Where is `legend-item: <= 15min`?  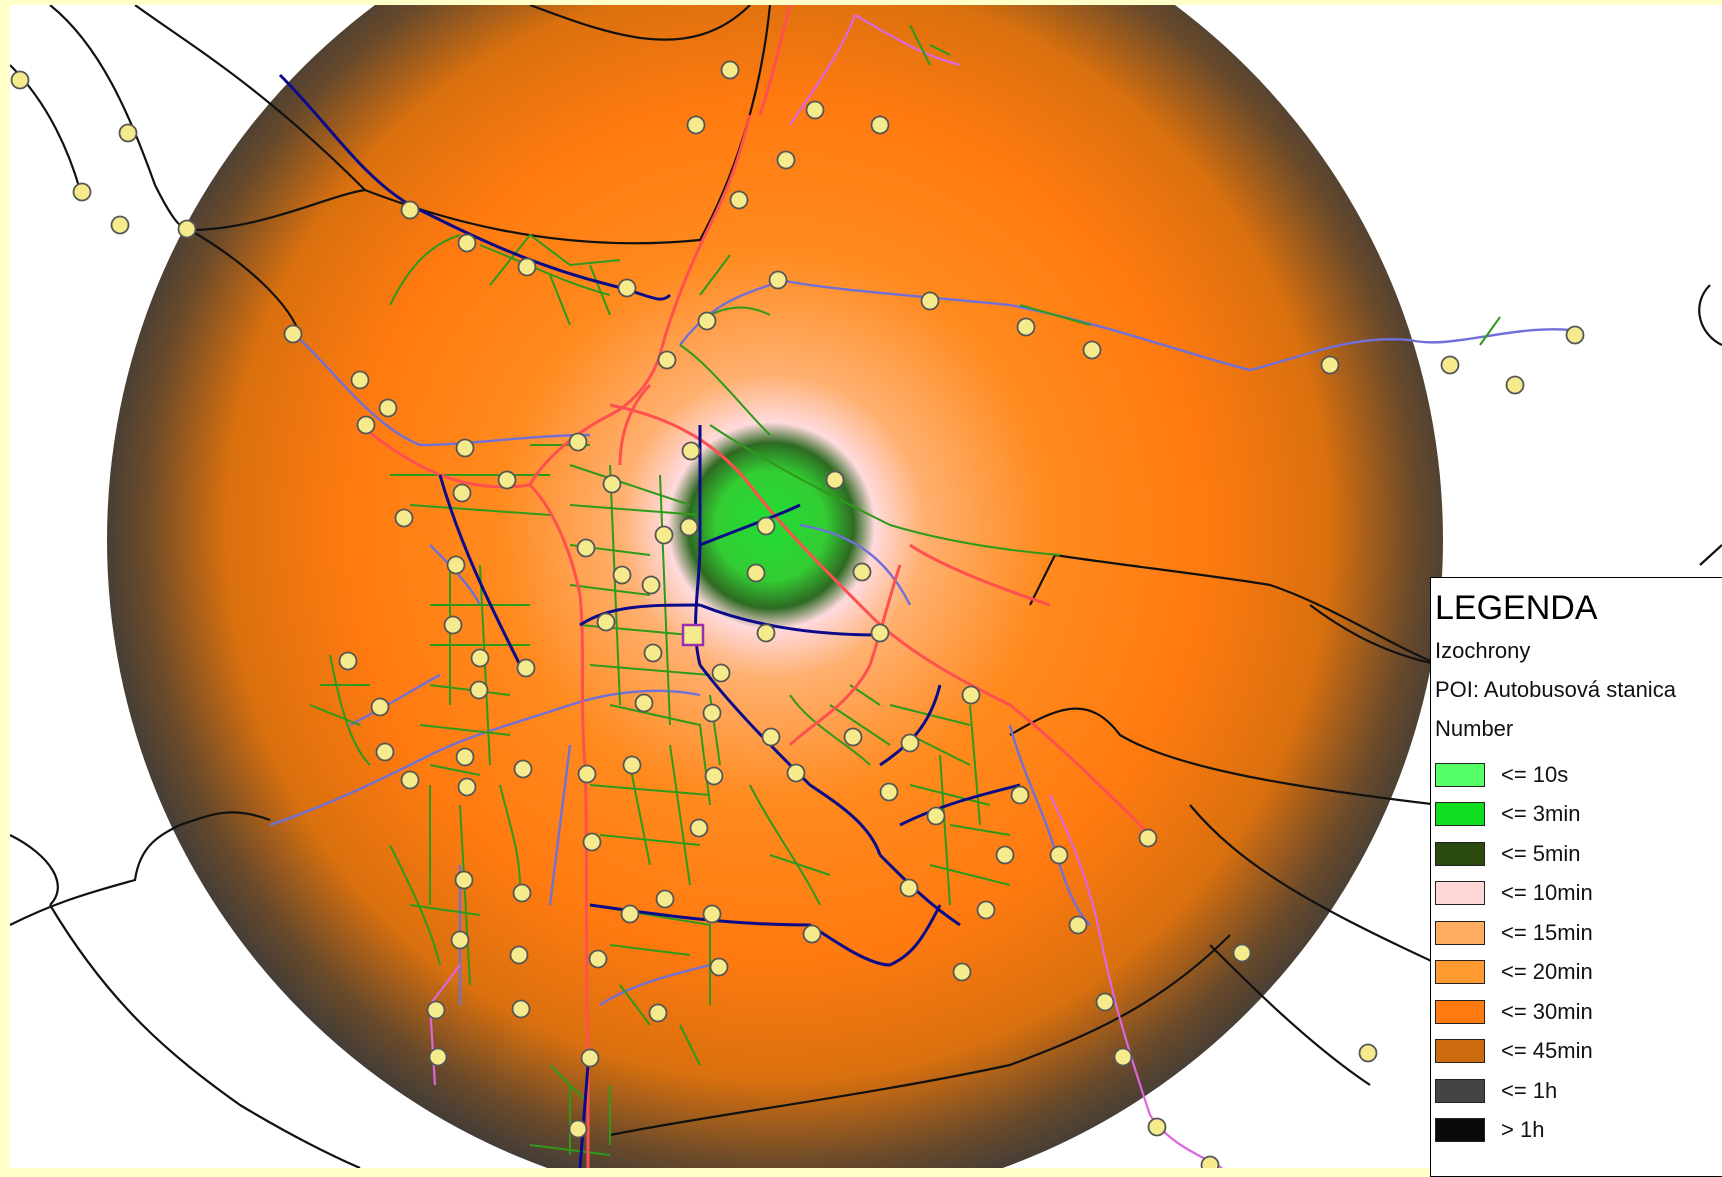
legend-item: <= 15min is located at coordinates (1578, 933).